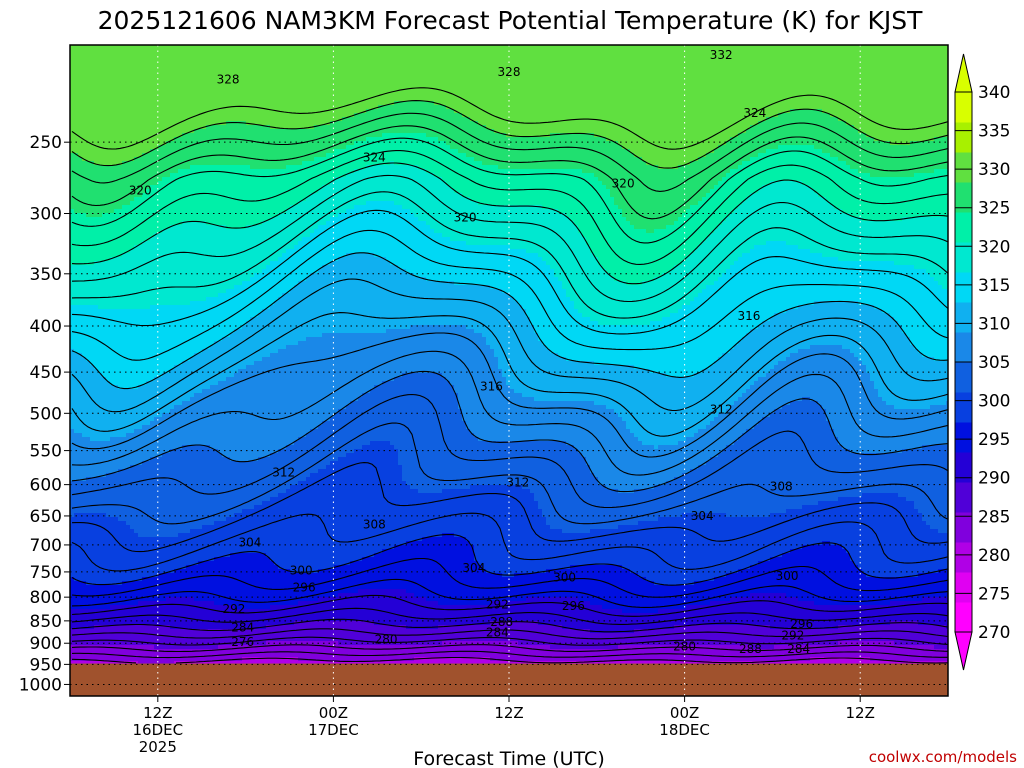  What do you see at coordinates (501, 622) in the screenshot?
I see `contour-label: 288` at bounding box center [501, 622].